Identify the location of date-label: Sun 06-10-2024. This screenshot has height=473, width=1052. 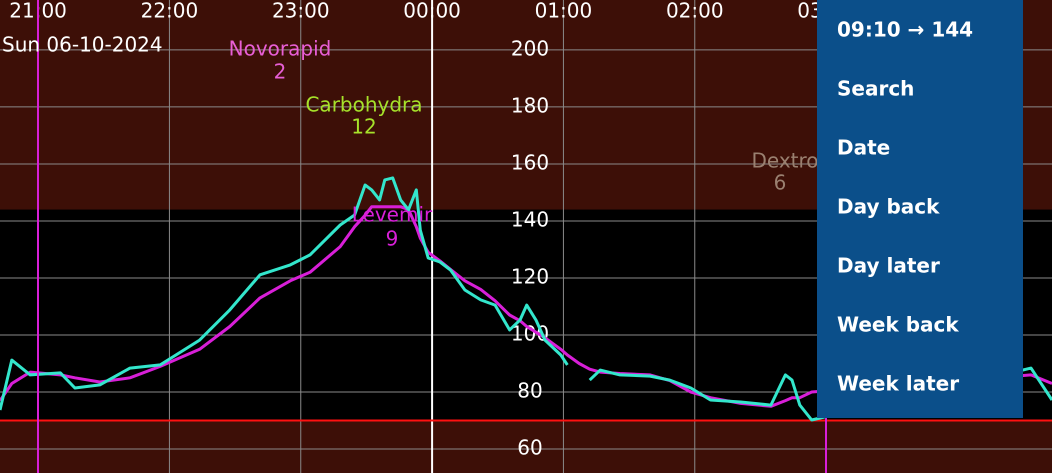
(82, 45).